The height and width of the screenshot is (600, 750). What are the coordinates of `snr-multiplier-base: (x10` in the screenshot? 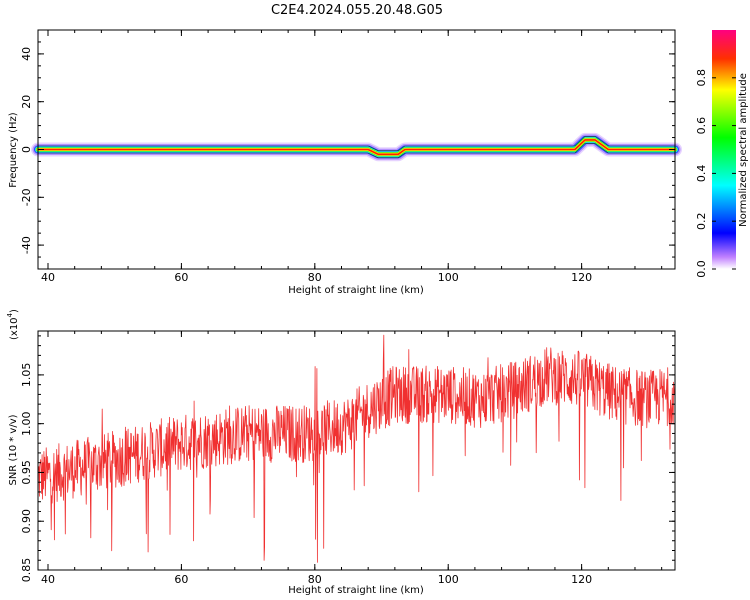 It's located at (14, 328).